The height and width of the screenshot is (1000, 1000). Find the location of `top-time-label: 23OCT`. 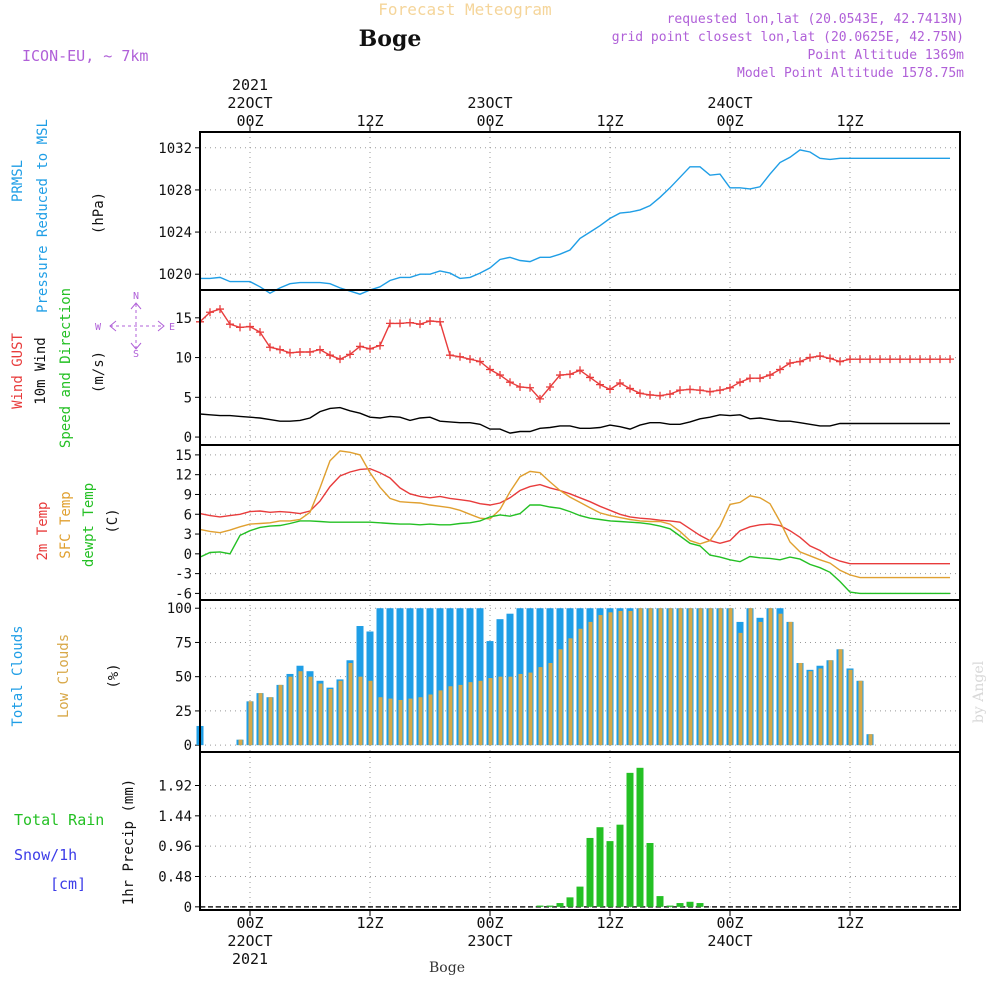

top-time-label: 23OCT is located at coordinates (489, 103).